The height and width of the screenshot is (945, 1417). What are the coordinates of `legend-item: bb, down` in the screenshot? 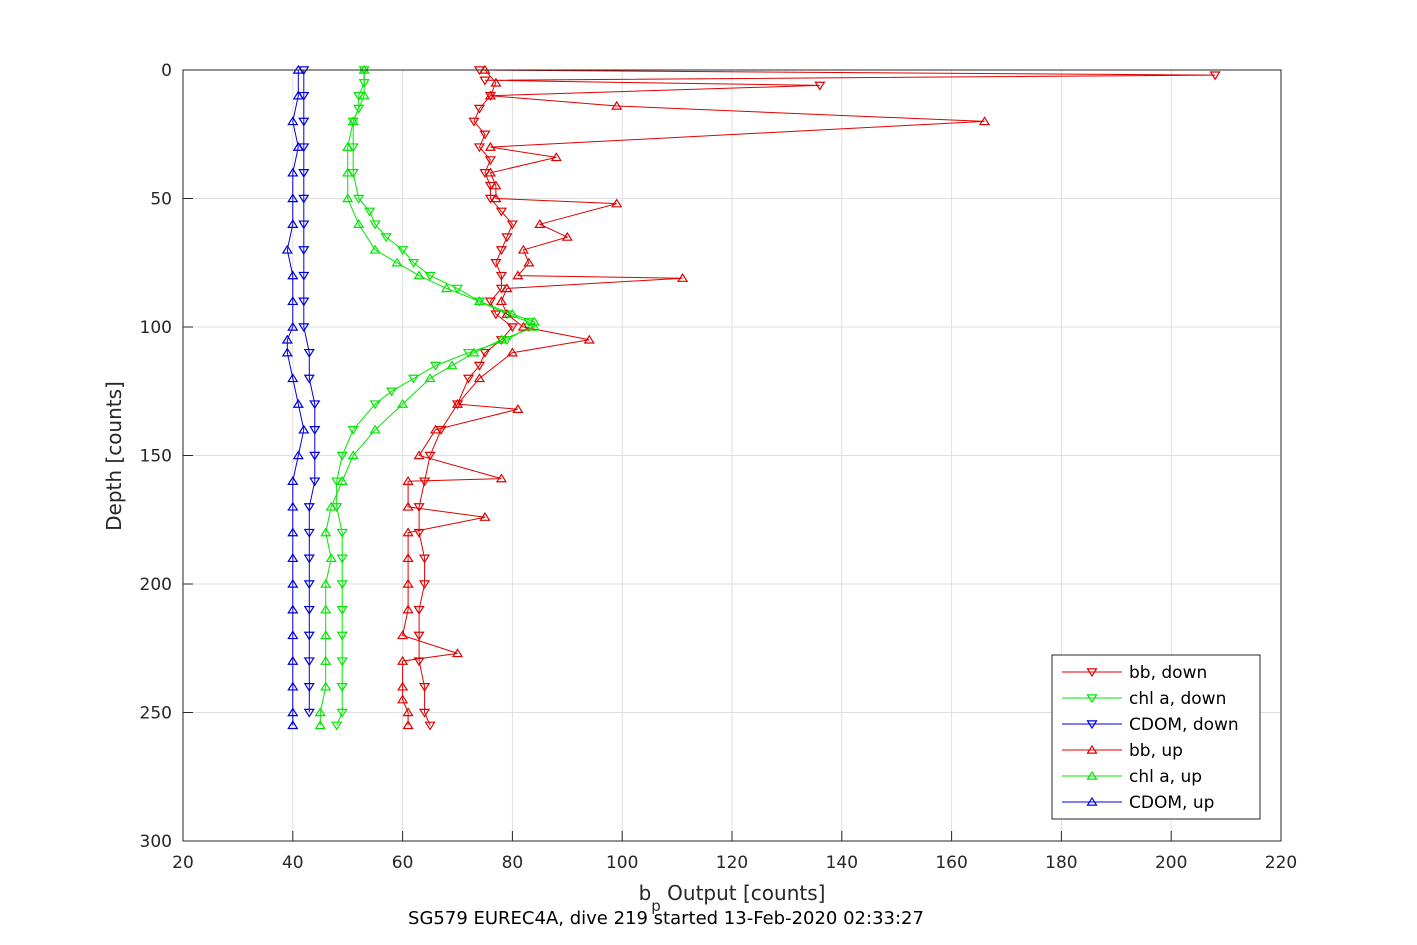 It's located at (1134, 673).